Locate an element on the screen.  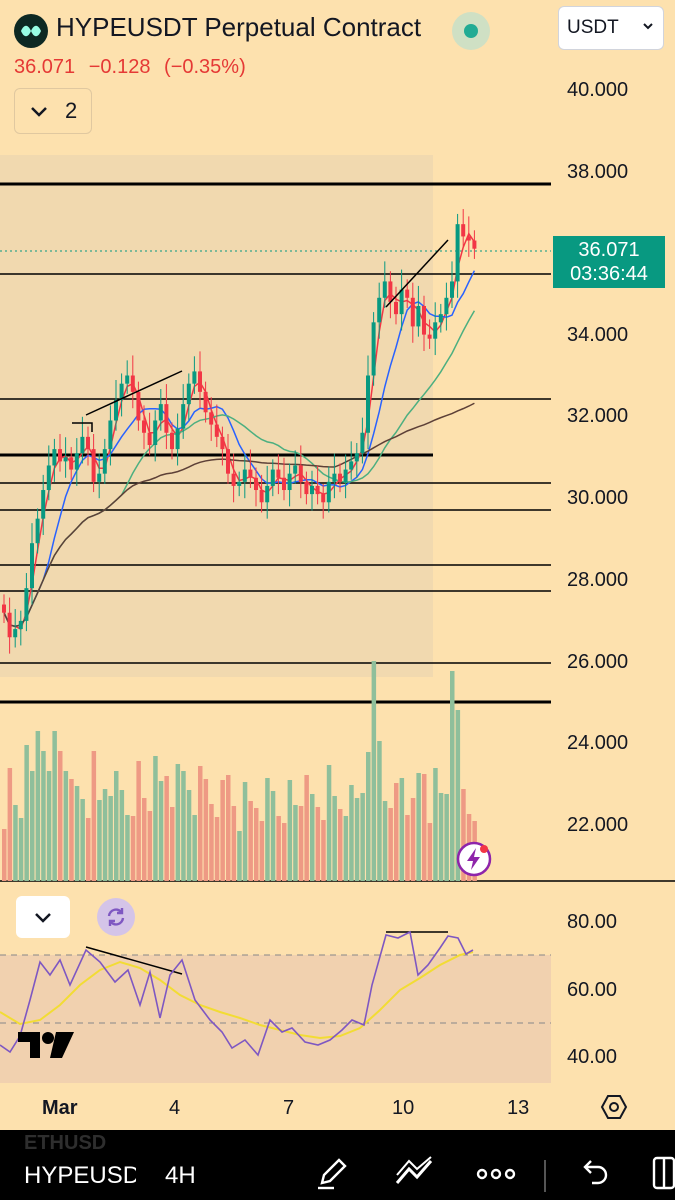
price-axis-label: 34.000 is located at coordinates (598, 335).